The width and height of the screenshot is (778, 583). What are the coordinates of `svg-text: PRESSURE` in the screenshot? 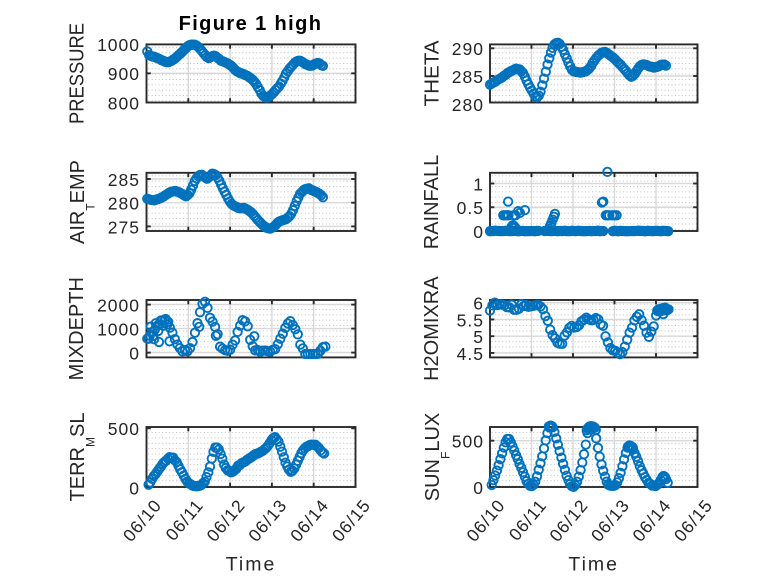 It's located at (78, 73).